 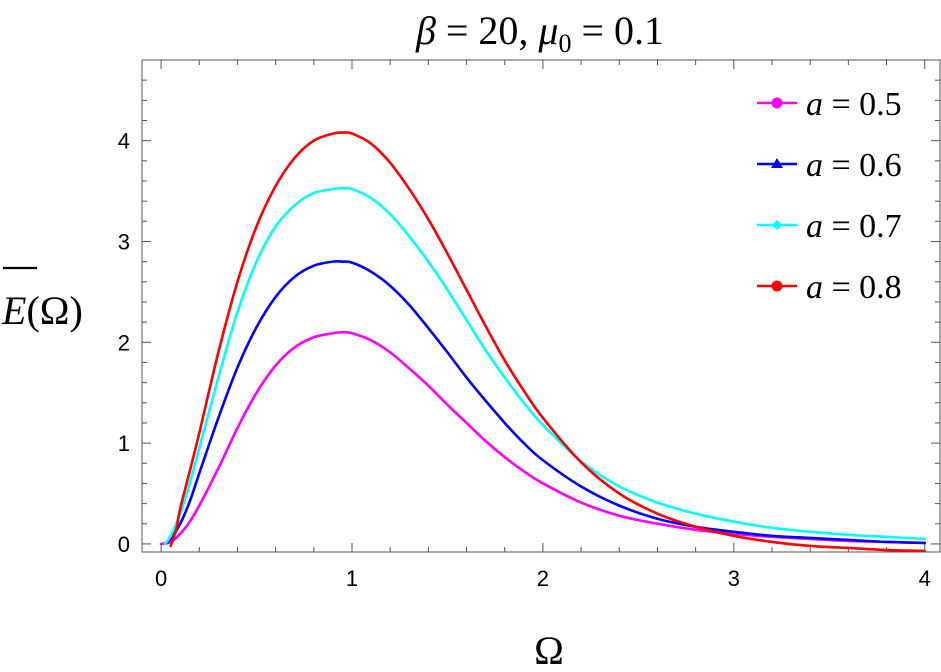 What do you see at coordinates (543, 578) in the screenshot?
I see `x-tick-label: 2` at bounding box center [543, 578].